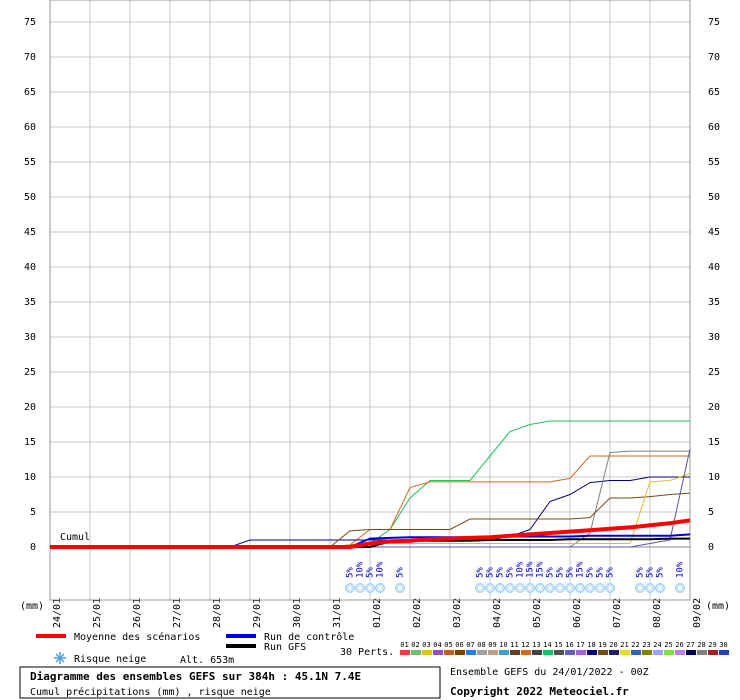 The width and height of the screenshot is (740, 700). I want to click on pert-label: 07, so click(470, 645).